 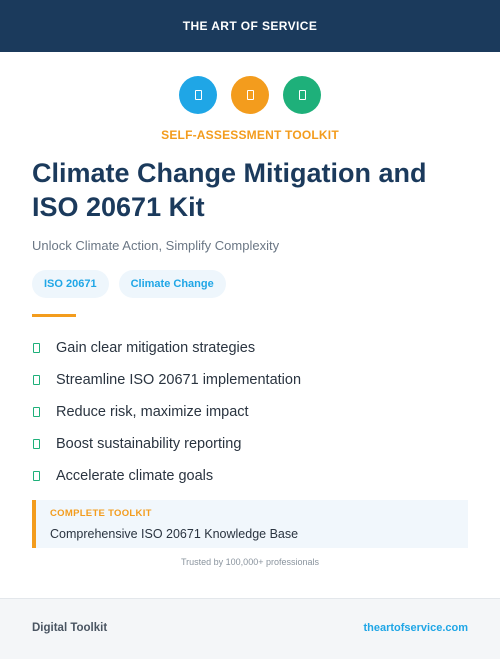 What do you see at coordinates (179, 380) in the screenshot?
I see `feature-text: Streamline ISO 20671 implementation` at bounding box center [179, 380].